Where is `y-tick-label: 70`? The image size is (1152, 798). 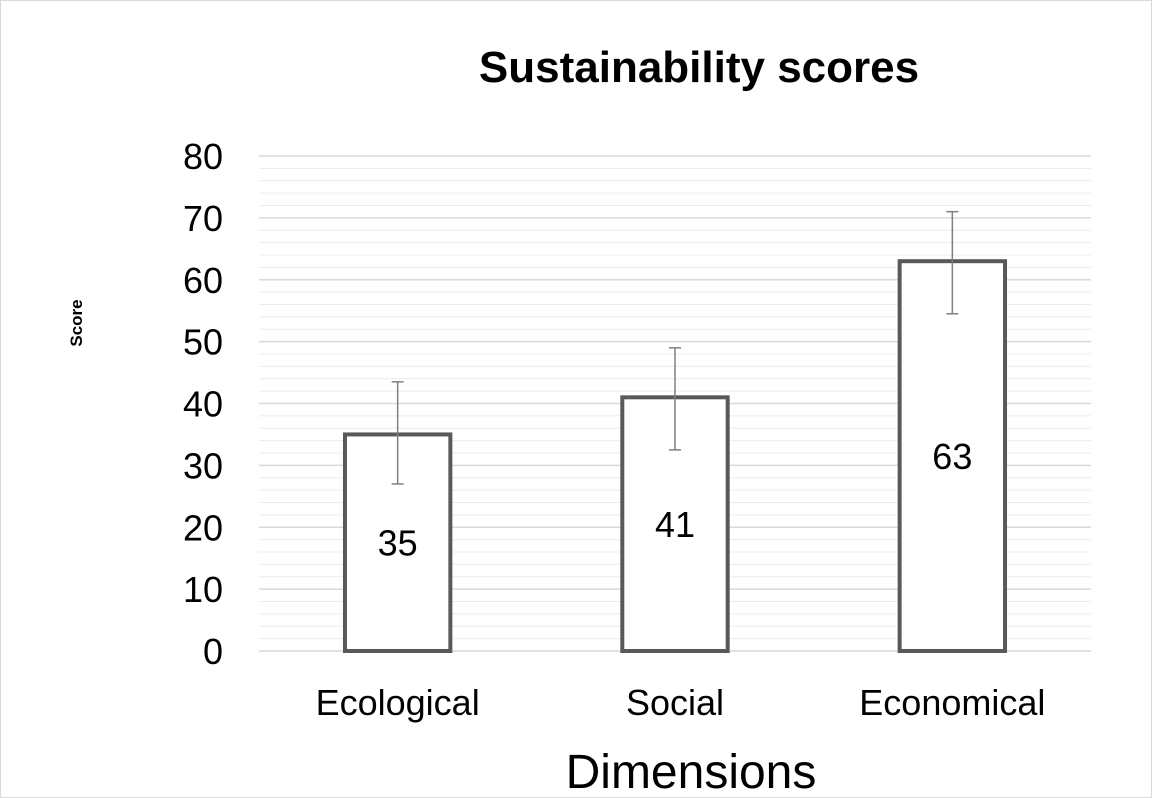
y-tick-label: 70 is located at coordinates (203, 218).